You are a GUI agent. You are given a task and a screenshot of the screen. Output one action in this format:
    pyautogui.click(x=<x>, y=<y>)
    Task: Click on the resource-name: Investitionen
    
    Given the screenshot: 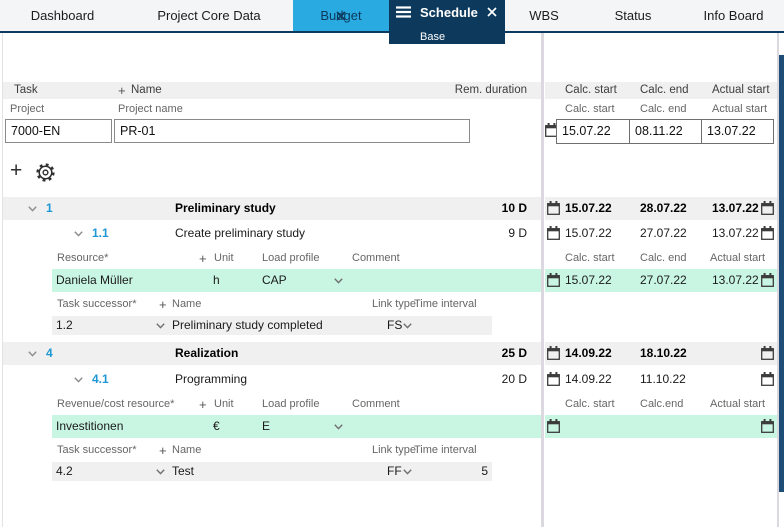 What is the action you would take?
    pyautogui.click(x=90, y=426)
    